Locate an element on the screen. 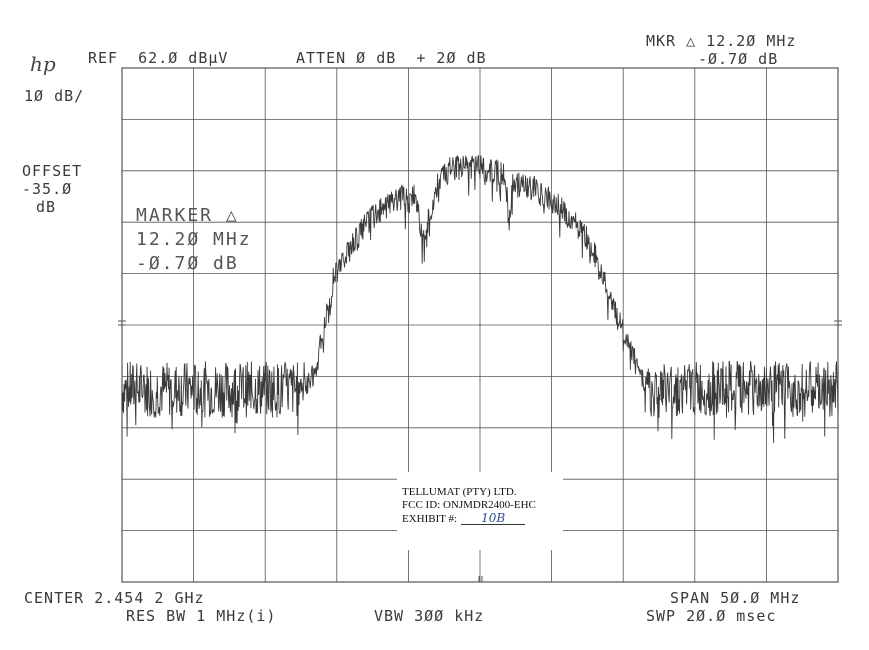 Image resolution: width=869 pixels, height=650 pixels. resolution-bandwidth: RES BW 1 MHz(i) is located at coordinates (201, 616).